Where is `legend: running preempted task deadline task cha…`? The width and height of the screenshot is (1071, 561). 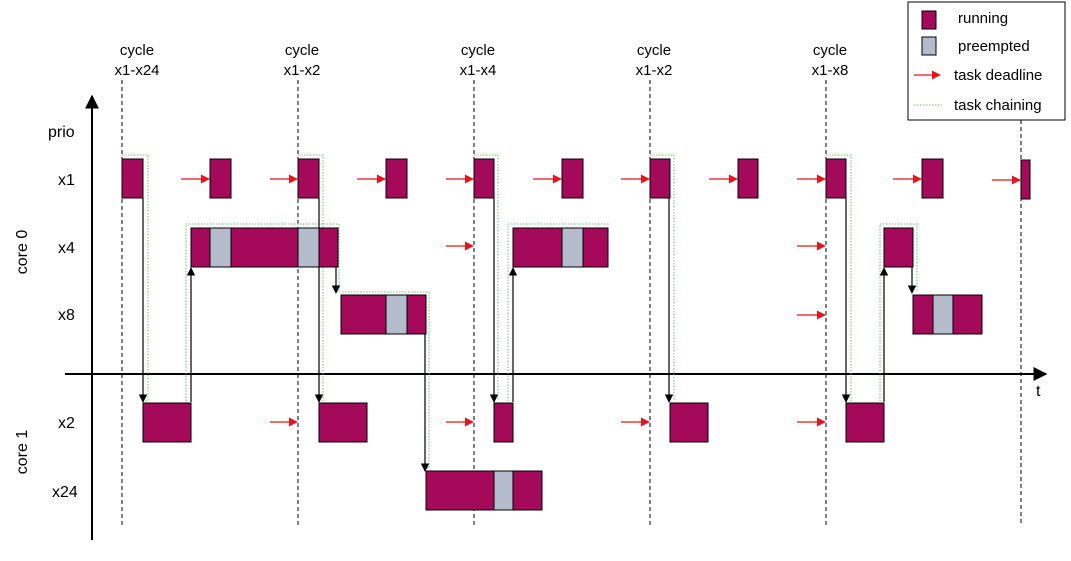 legend: running preempted task deadline task cha… is located at coordinates (986, 61).